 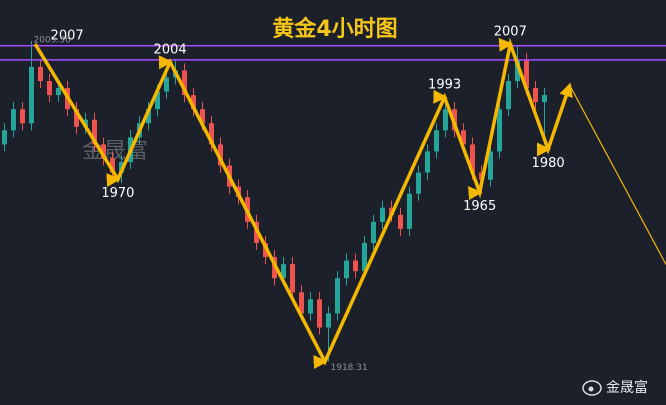 I want to click on chart-title: 黄金4小时图, so click(x=334, y=29).